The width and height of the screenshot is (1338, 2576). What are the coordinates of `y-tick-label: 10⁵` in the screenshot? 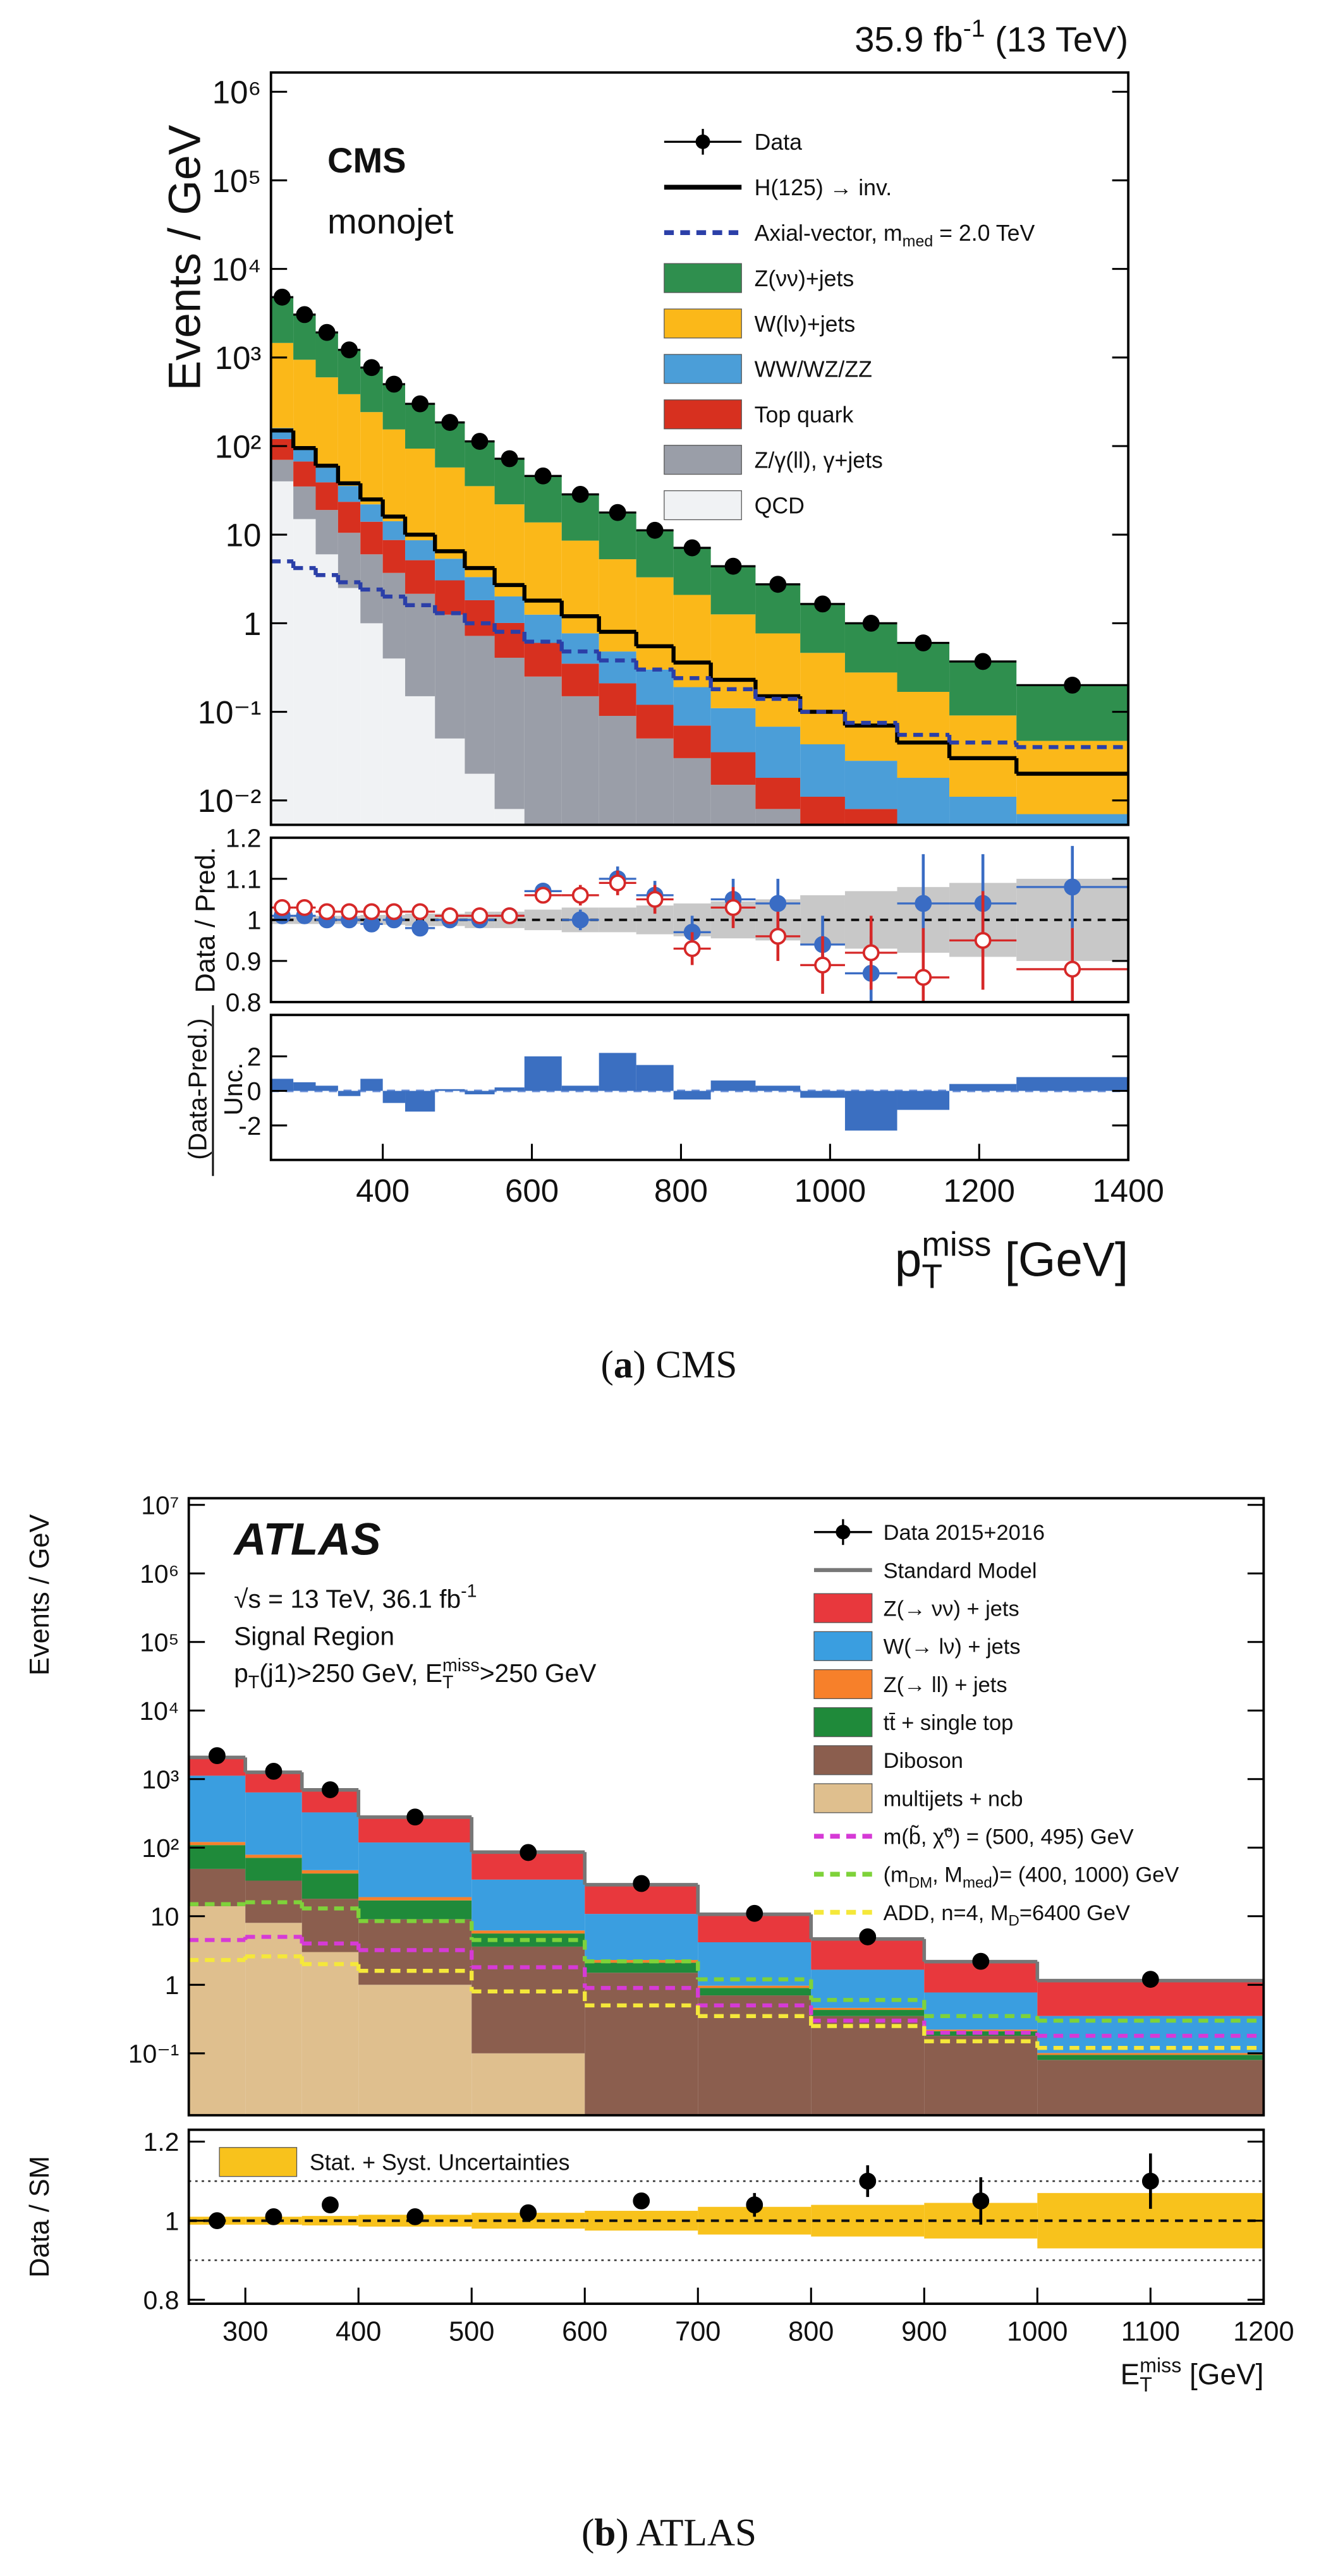 It's located at (159, 1642).